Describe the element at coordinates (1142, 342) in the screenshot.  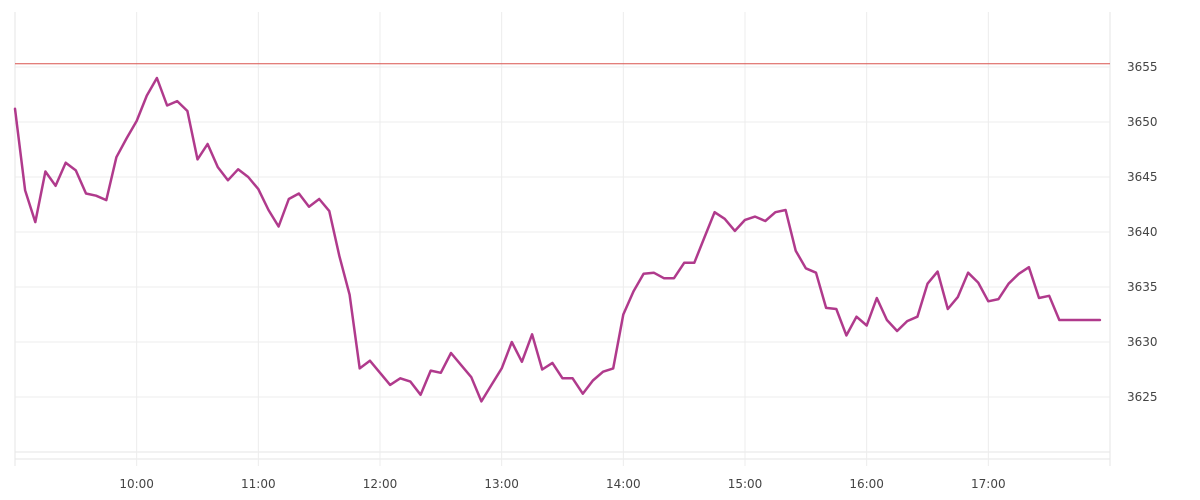
I see `y-tick-label: 3630` at that location.